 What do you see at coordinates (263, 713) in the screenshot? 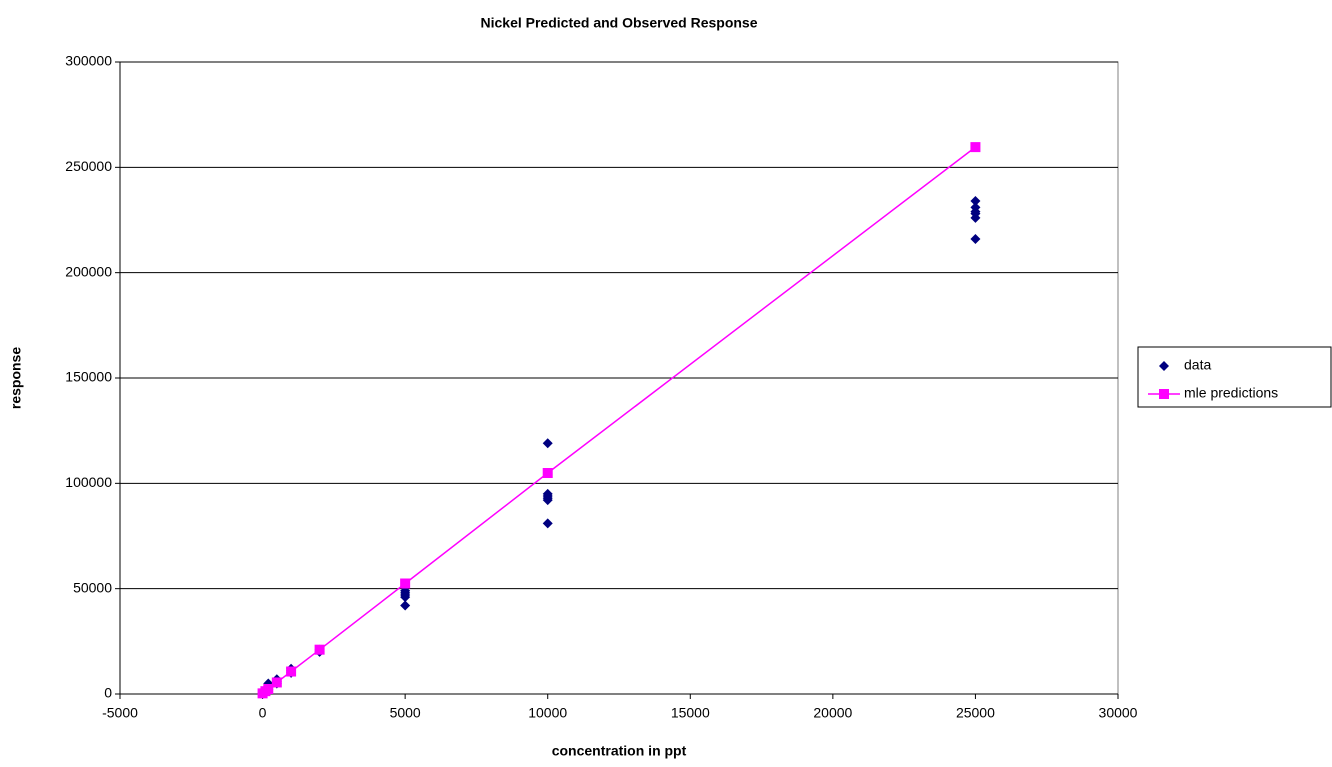
I see `x-tick-label: 0` at bounding box center [263, 713].